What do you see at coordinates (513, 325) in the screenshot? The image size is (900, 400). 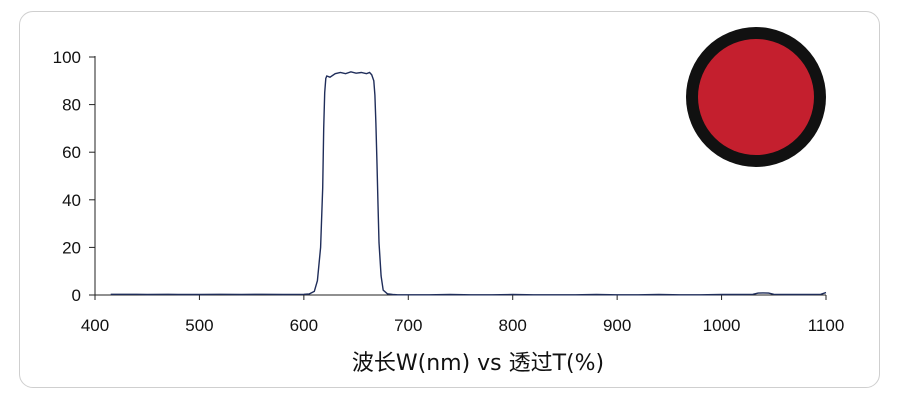 I see `x-tick-label: 800` at bounding box center [513, 325].